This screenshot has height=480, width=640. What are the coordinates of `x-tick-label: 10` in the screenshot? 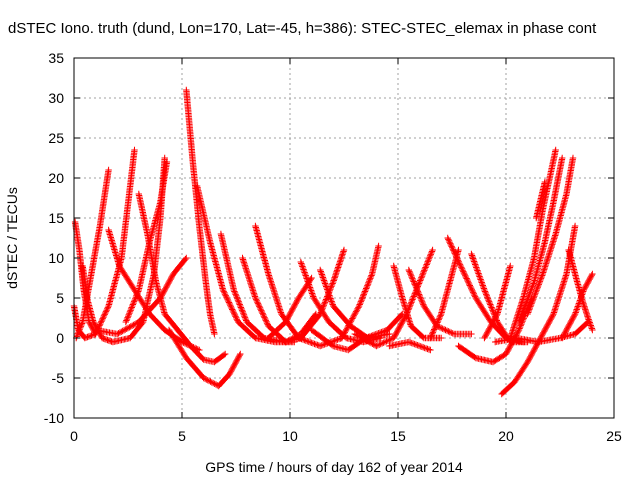 It's located at (290, 436).